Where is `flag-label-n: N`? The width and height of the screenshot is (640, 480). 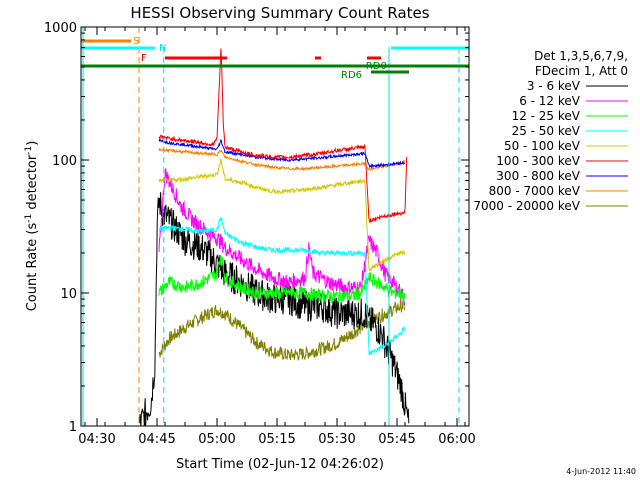
flag-label-n: N is located at coordinates (162, 48).